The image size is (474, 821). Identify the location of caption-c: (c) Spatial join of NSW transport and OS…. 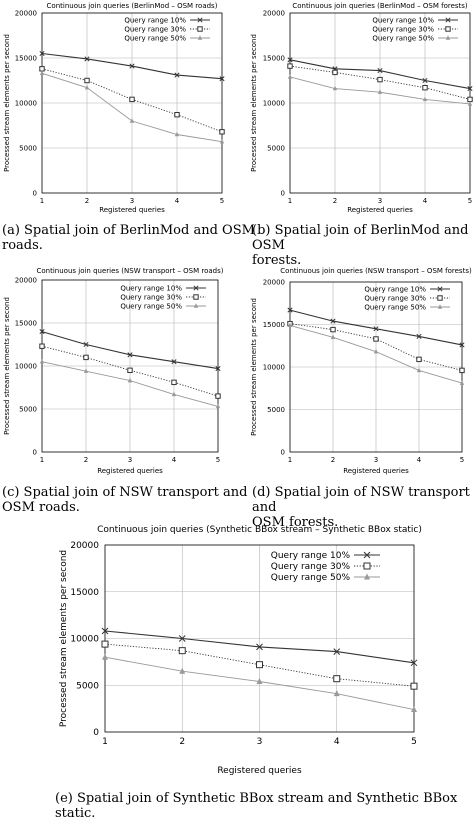
(125, 500).